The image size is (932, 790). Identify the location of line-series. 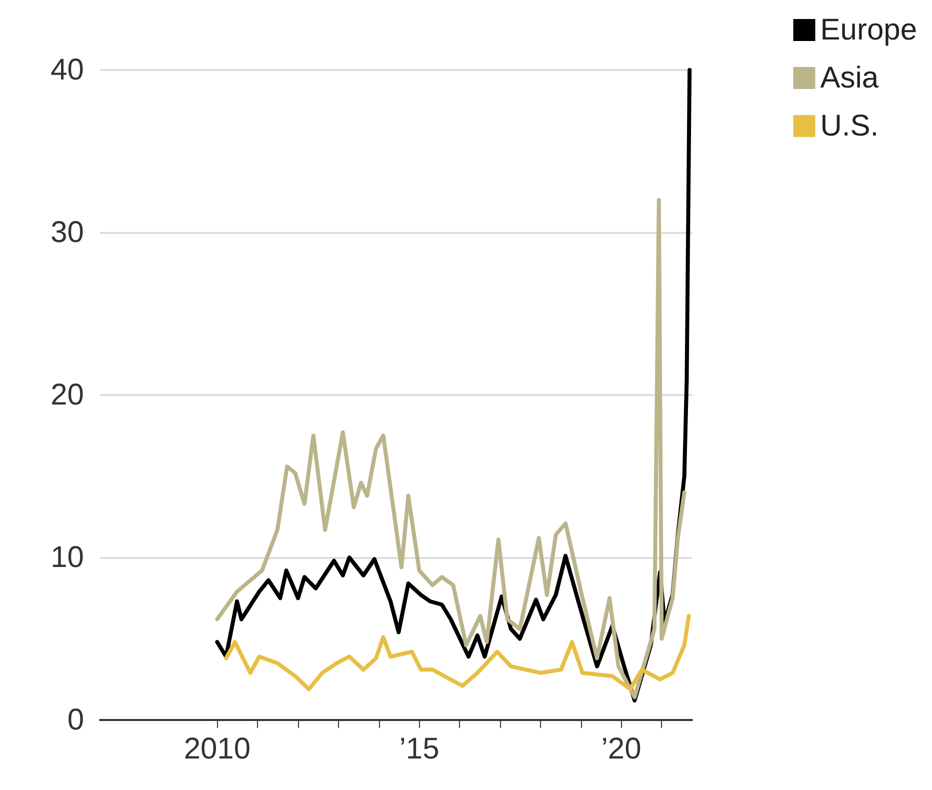
(457, 653).